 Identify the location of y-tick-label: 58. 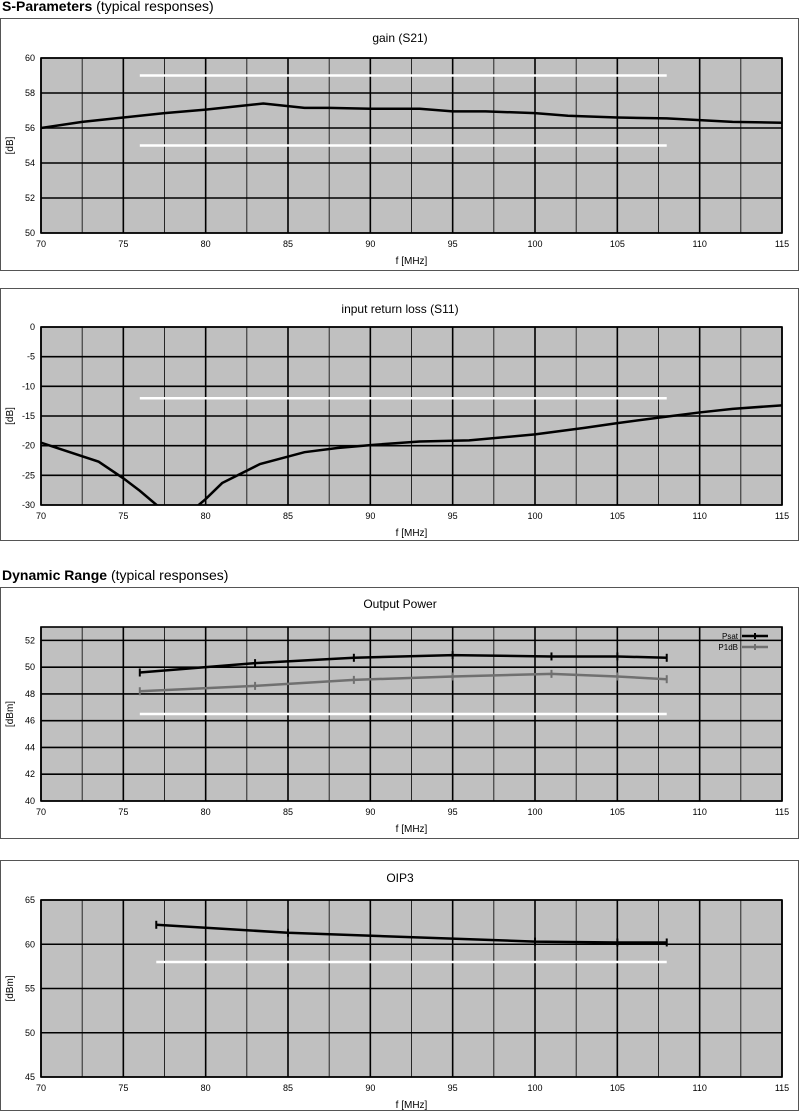
(30, 93).